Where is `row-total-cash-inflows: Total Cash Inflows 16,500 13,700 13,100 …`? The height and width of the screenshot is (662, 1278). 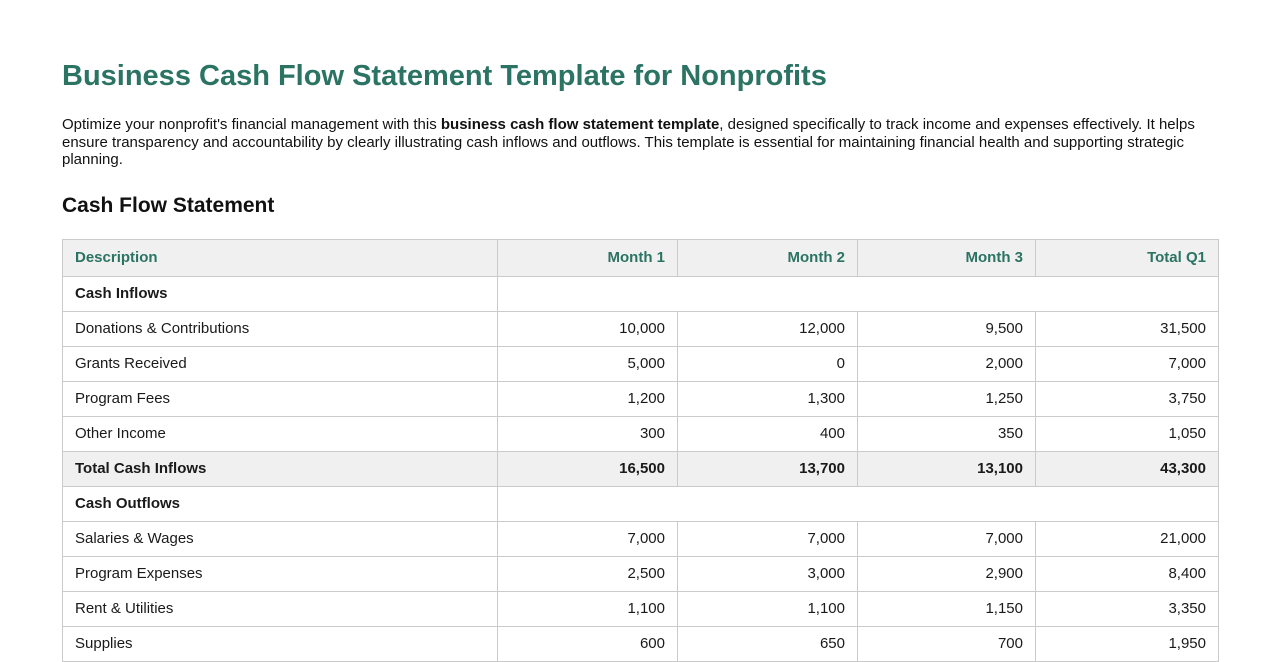
row-total-cash-inflows: Total Cash Inflows 16,500 13,700 13,100 … is located at coordinates (640, 468).